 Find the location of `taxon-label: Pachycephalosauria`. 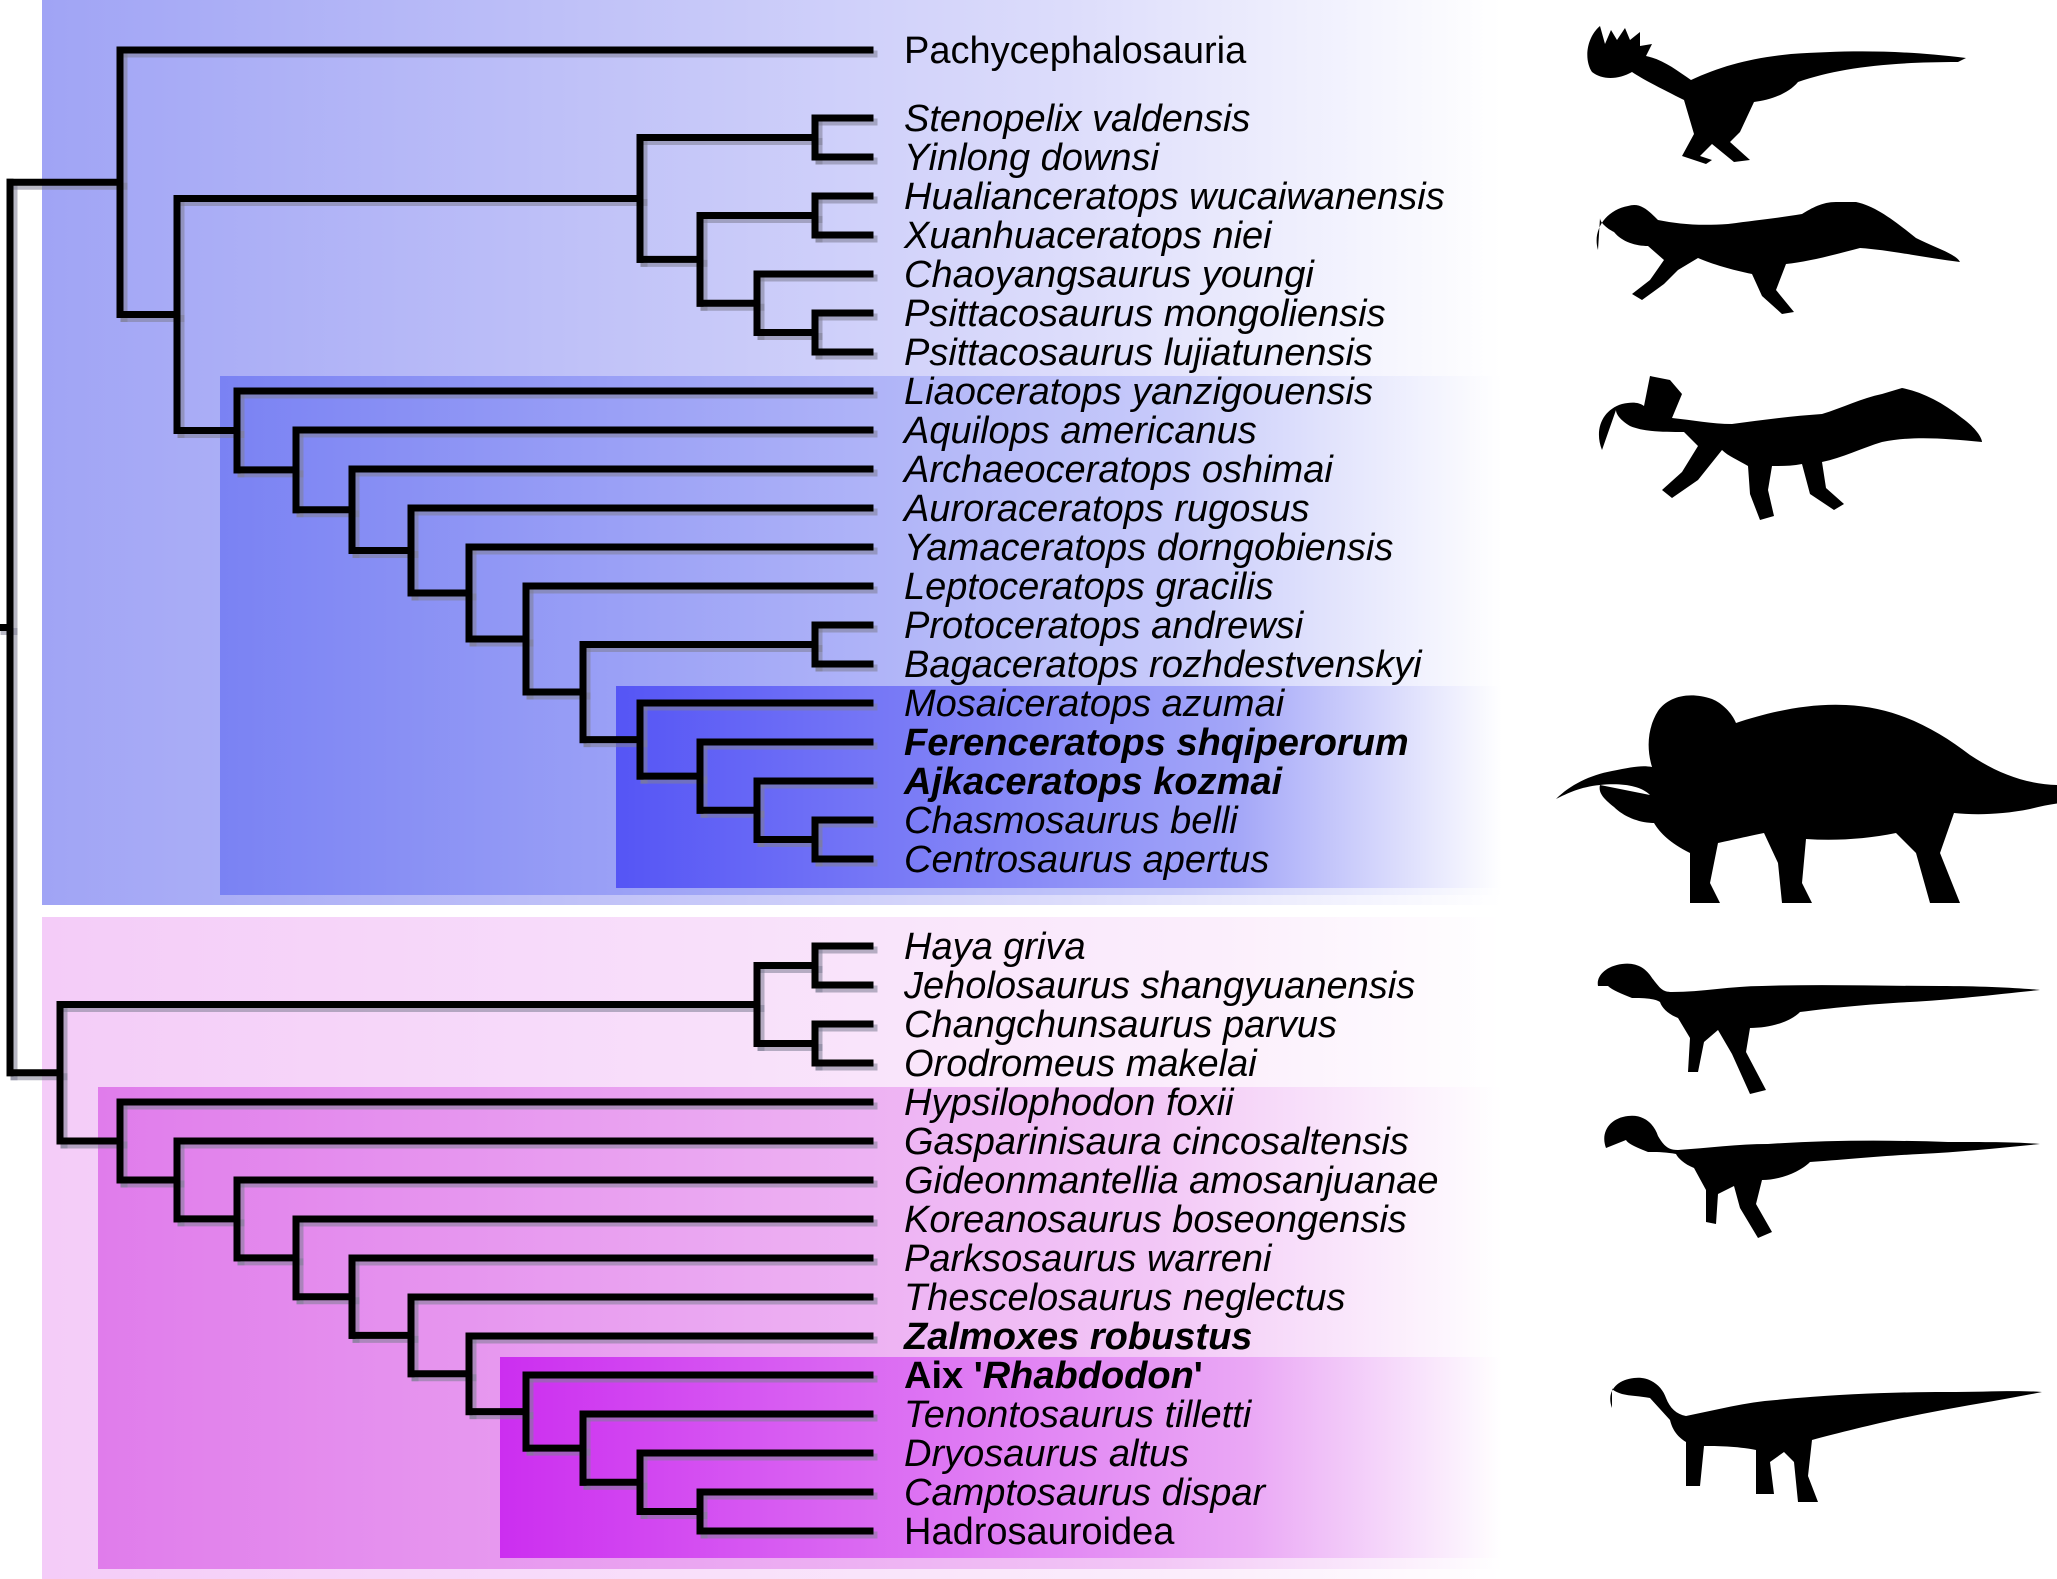

taxon-label: Pachycephalosauria is located at coordinates (1075, 51).